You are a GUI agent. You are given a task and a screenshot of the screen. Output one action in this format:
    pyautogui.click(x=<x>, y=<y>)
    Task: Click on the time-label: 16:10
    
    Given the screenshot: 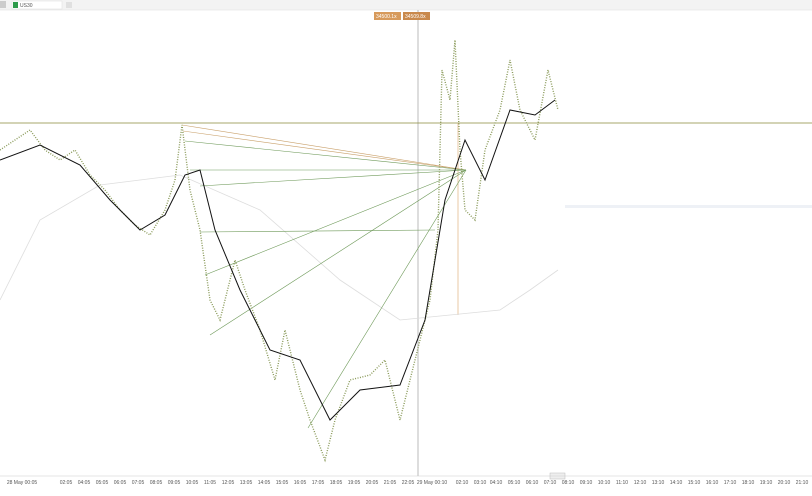 What is the action you would take?
    pyautogui.click(x=712, y=483)
    